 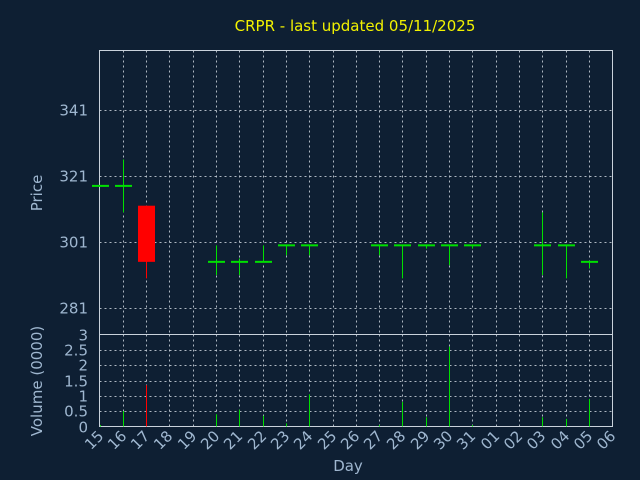 What do you see at coordinates (73, 309) in the screenshot?
I see `price-tick-label: 281` at bounding box center [73, 309].